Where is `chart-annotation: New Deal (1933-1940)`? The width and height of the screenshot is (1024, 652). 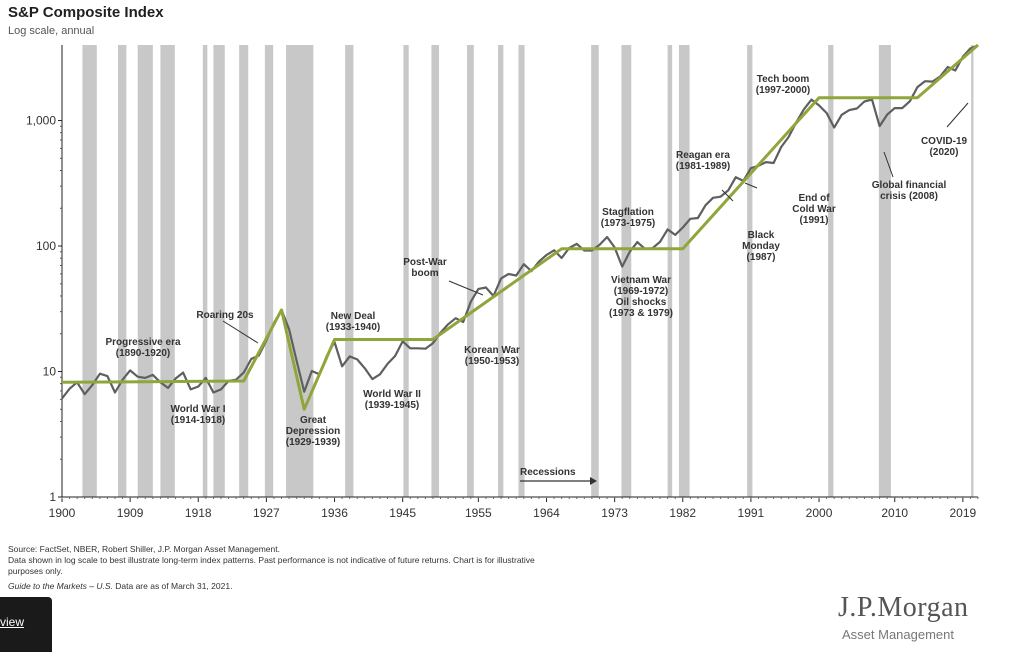
chart-annotation: New Deal (1933-1940) is located at coordinates (353, 322).